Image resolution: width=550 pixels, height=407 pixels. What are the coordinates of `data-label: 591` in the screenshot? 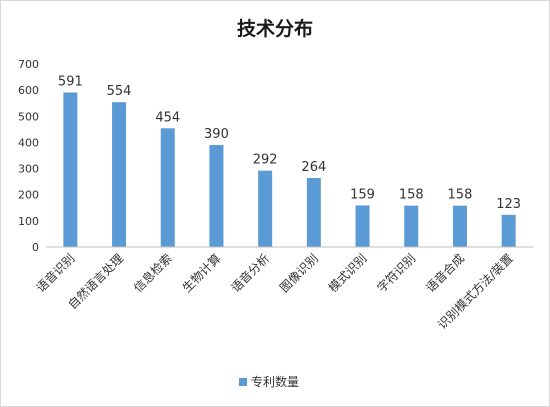 It's located at (70, 81).